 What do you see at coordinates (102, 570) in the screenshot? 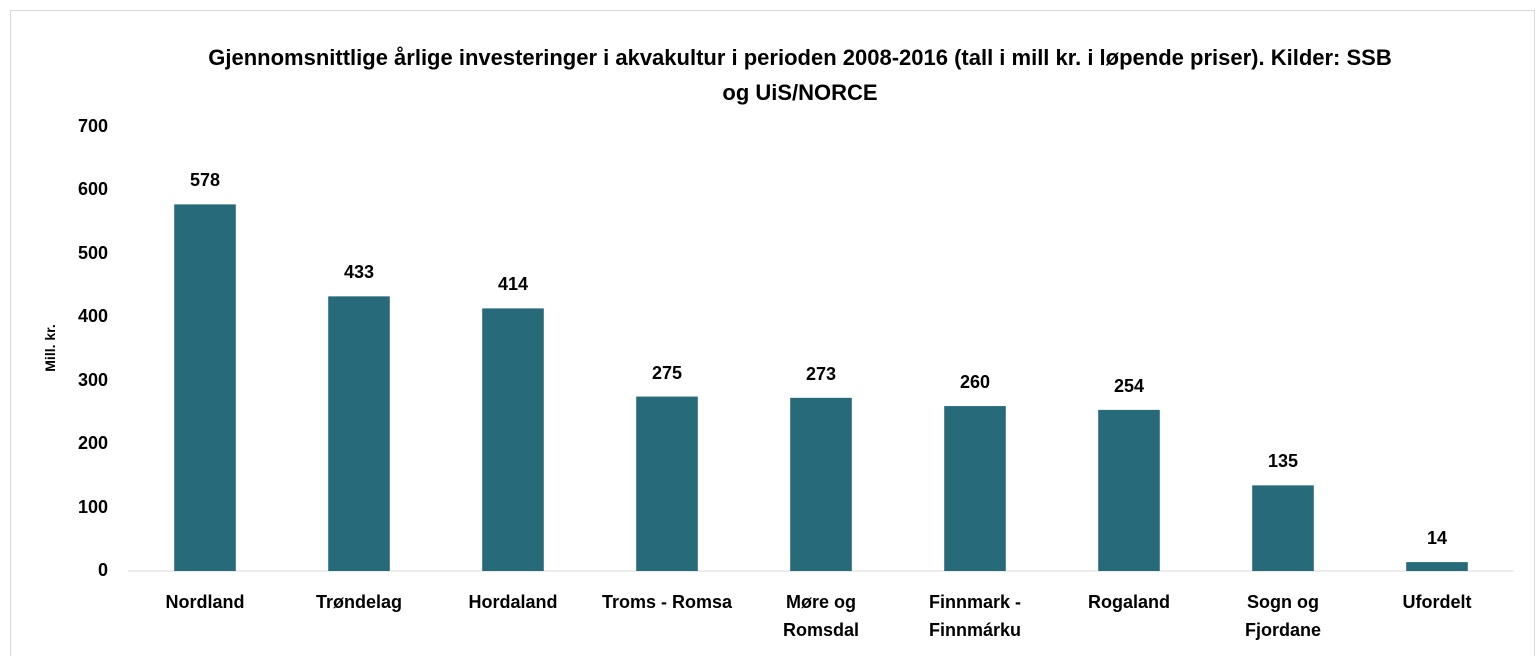
I see `y-tick-label: 0` at bounding box center [102, 570].